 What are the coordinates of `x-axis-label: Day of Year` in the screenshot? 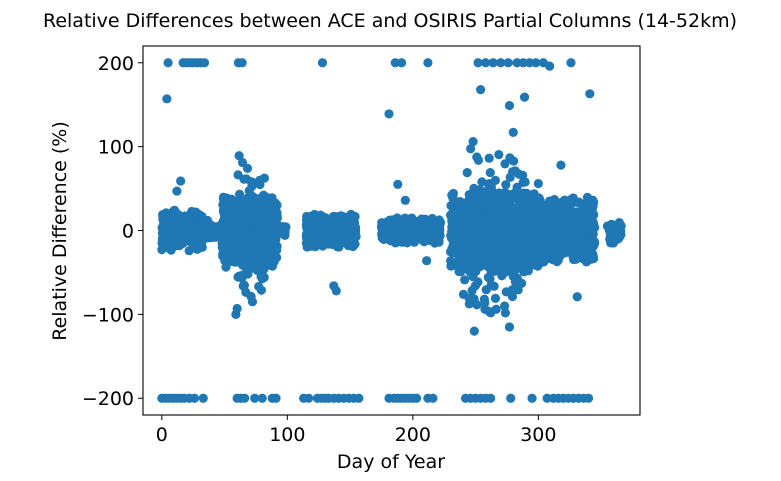 It's located at (391, 462).